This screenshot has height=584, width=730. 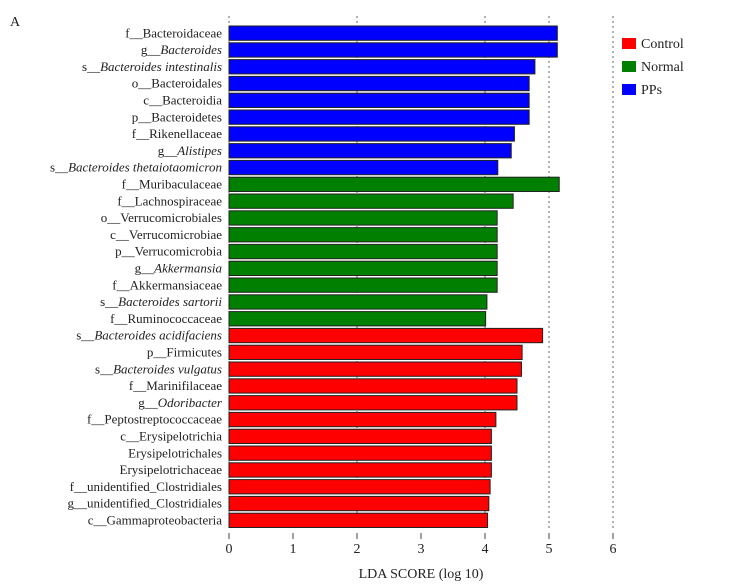 What do you see at coordinates (167, 284) in the screenshot?
I see `bar-label: f__Akkermansiaceae` at bounding box center [167, 284].